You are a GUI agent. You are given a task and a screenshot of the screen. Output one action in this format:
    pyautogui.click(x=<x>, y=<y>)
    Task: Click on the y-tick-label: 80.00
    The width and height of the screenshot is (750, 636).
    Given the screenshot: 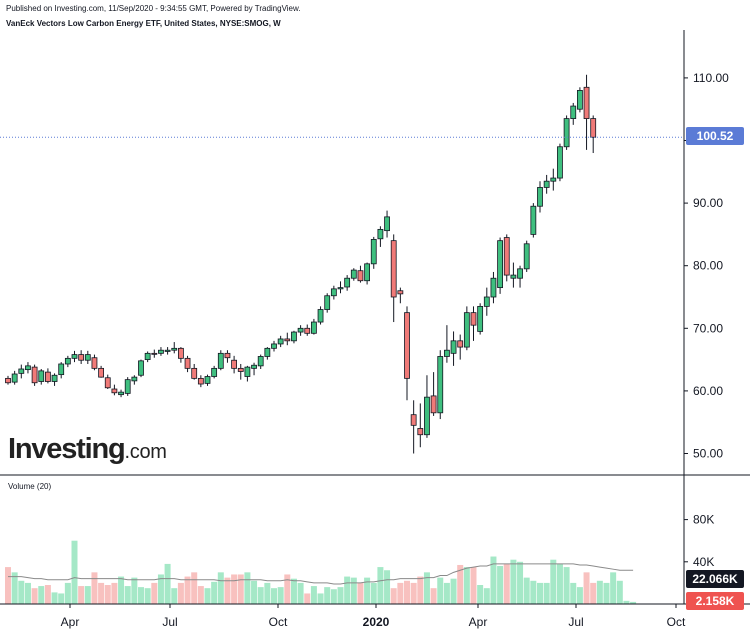 What is the action you would take?
    pyautogui.click(x=708, y=266)
    